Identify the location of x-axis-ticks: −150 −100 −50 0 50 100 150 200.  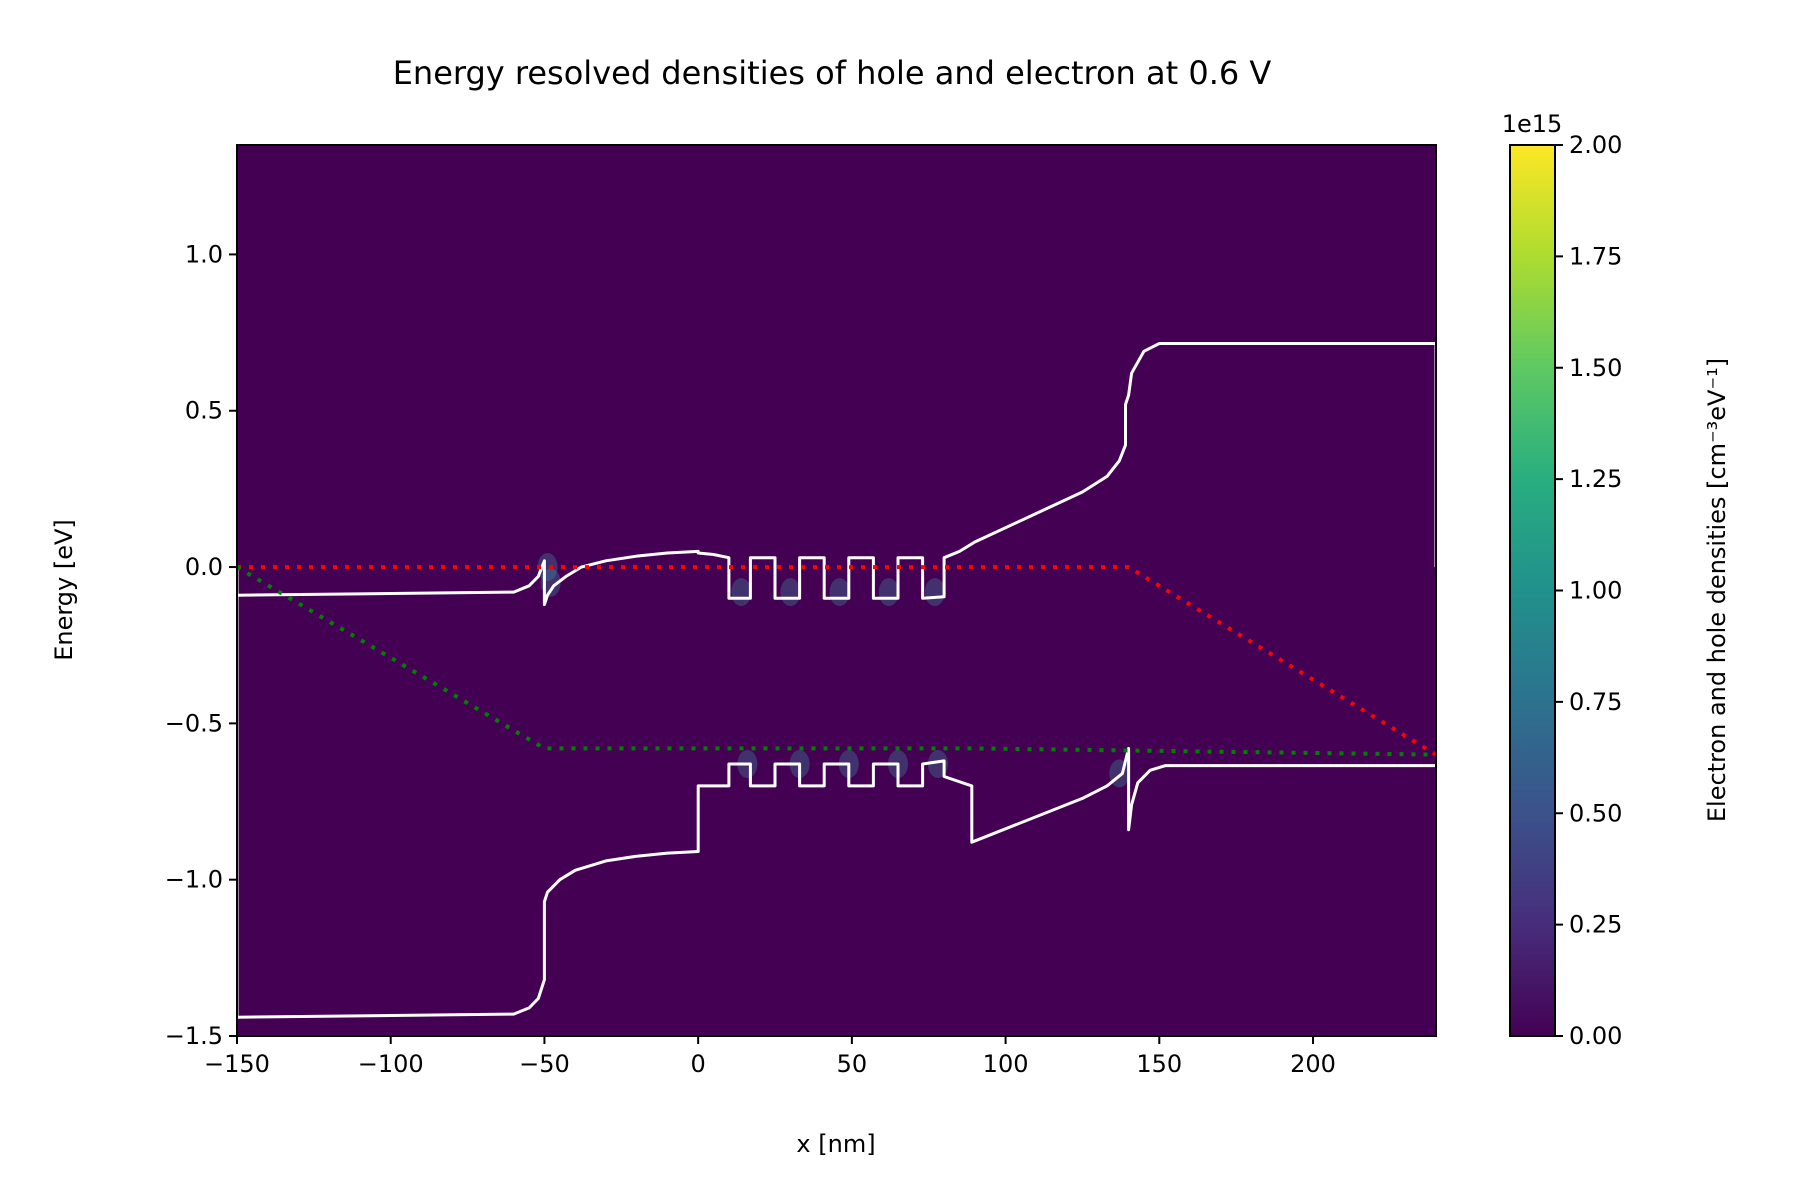
(770, 1057).